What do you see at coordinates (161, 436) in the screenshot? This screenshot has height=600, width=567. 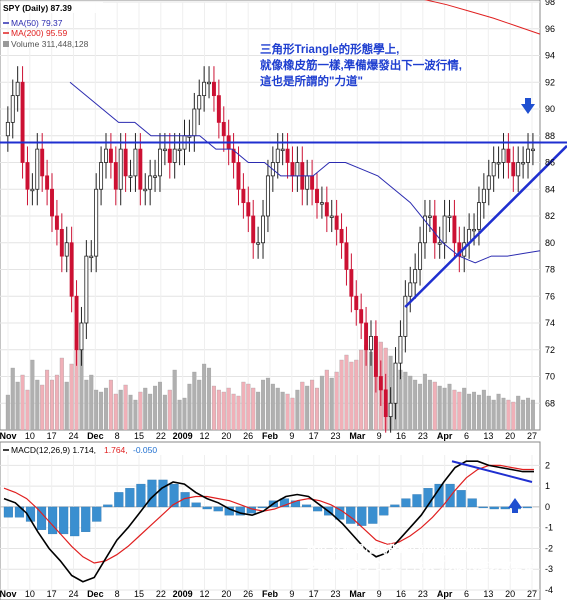 I see `price-x-tick-label: 22` at bounding box center [161, 436].